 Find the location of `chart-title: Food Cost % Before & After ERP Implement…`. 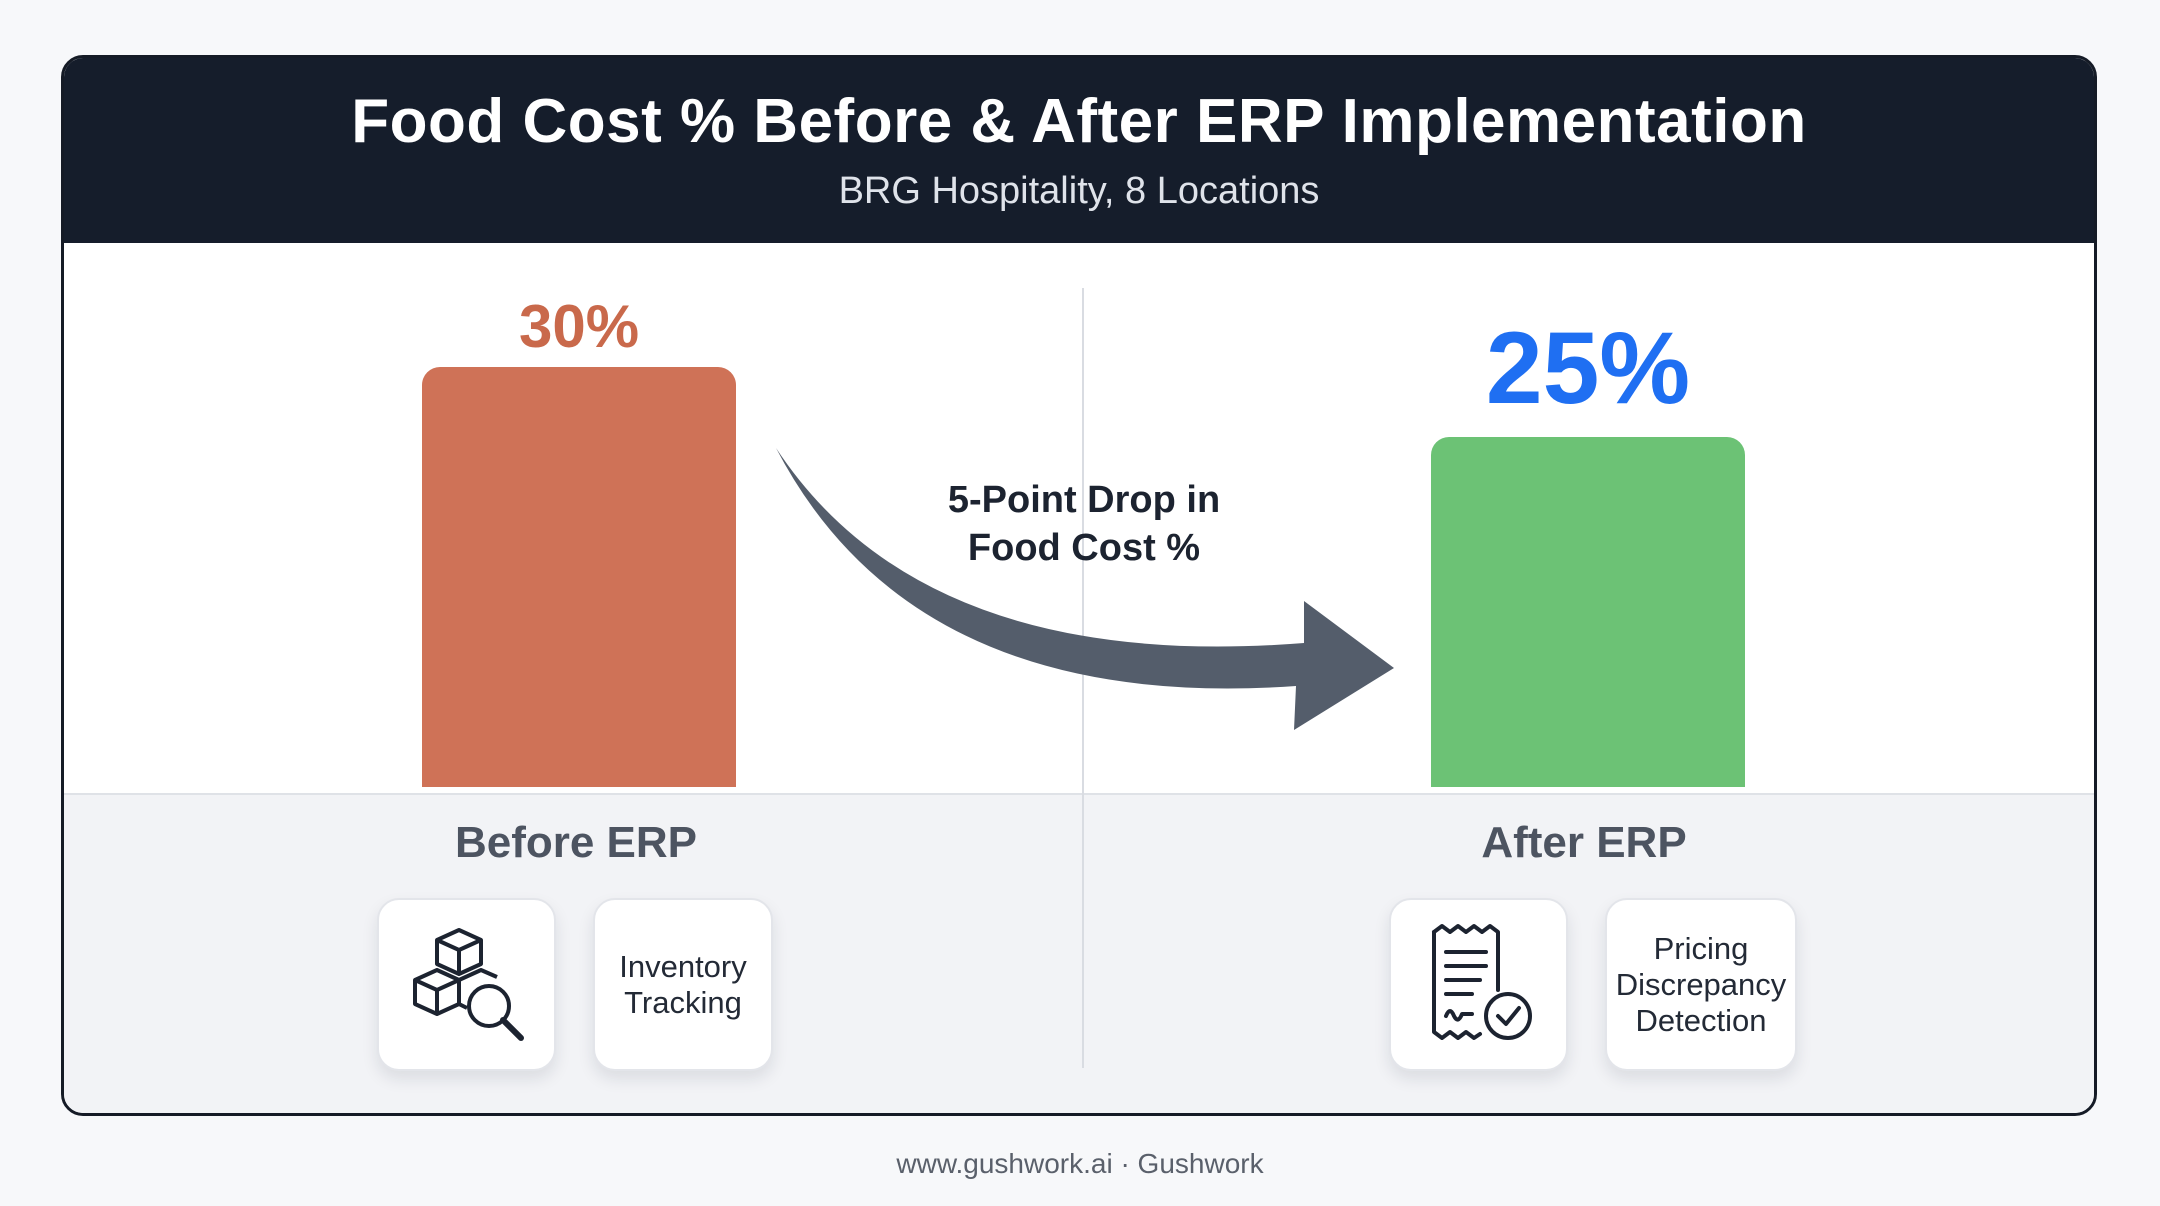

chart-title: Food Cost % Before & After ERP Implement… is located at coordinates (1079, 121).